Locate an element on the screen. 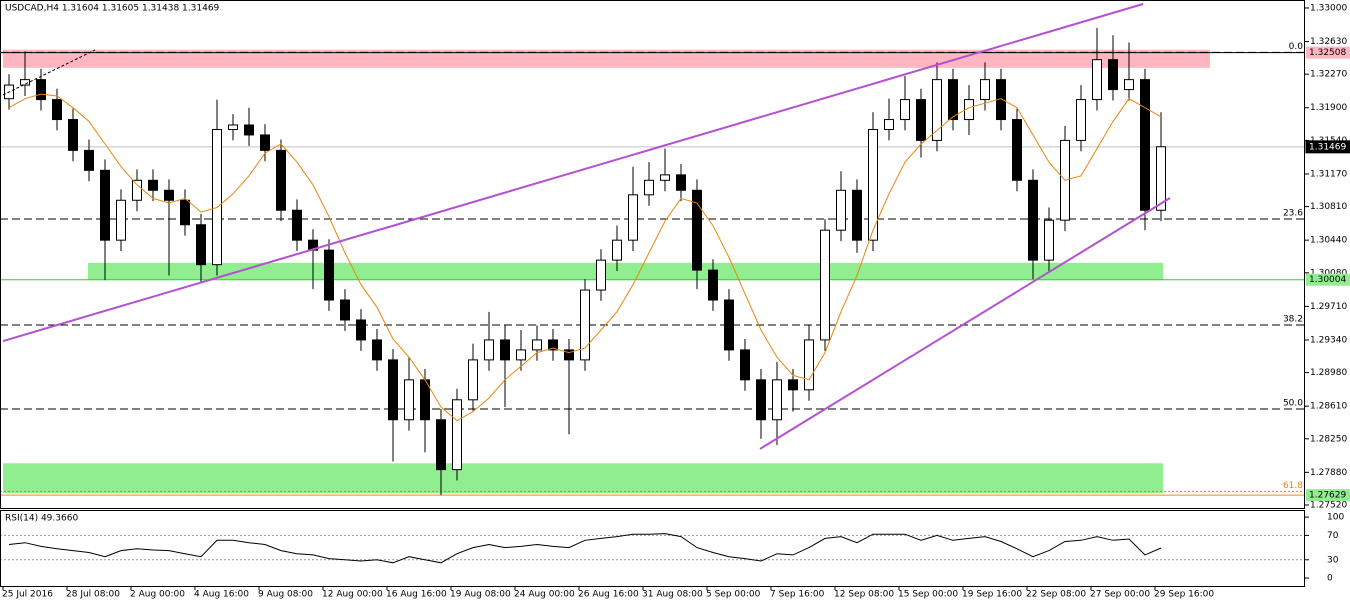 The height and width of the screenshot is (610, 1350). rsi-panel is located at coordinates (652, 548).